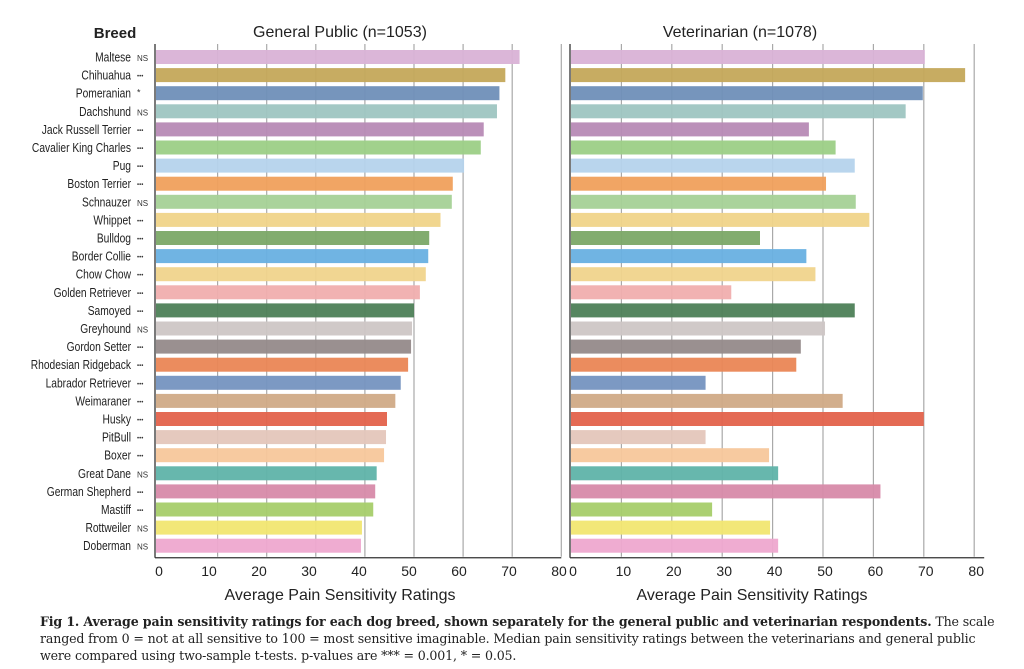 This screenshot has width=1024, height=669. What do you see at coordinates (258, 545) in the screenshot?
I see `bar-general-public-doberman` at bounding box center [258, 545].